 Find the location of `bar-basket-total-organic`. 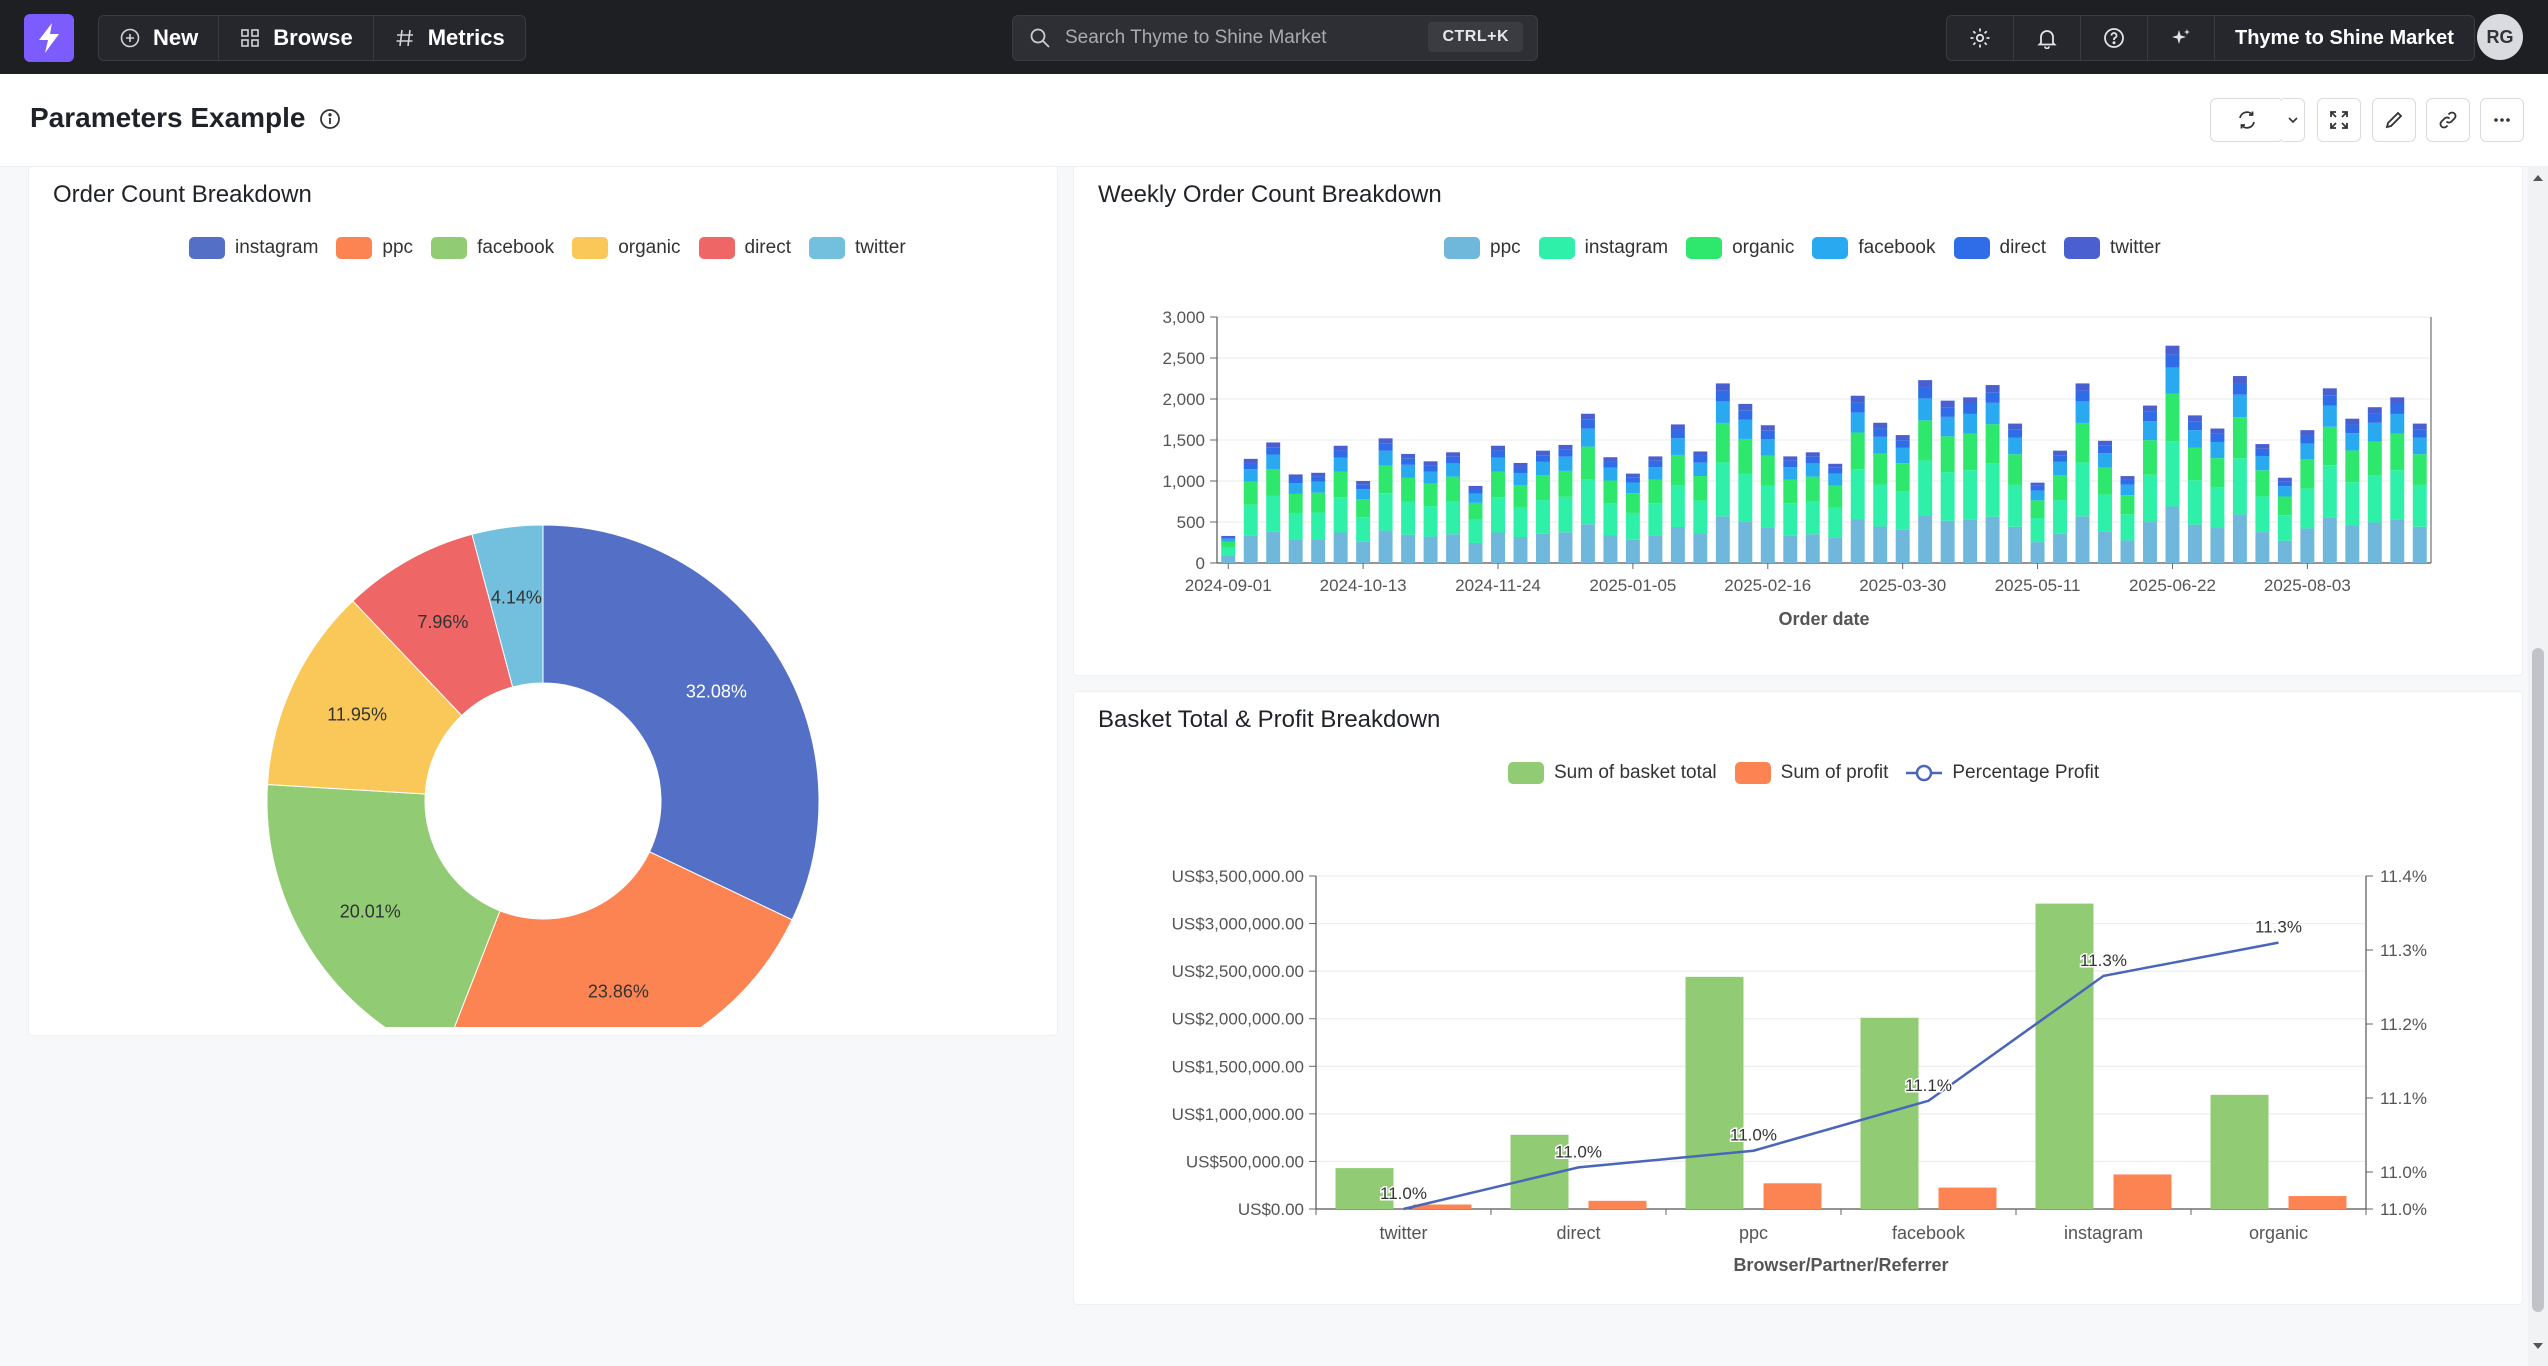

bar-basket-total-organic is located at coordinates (2239, 1151).